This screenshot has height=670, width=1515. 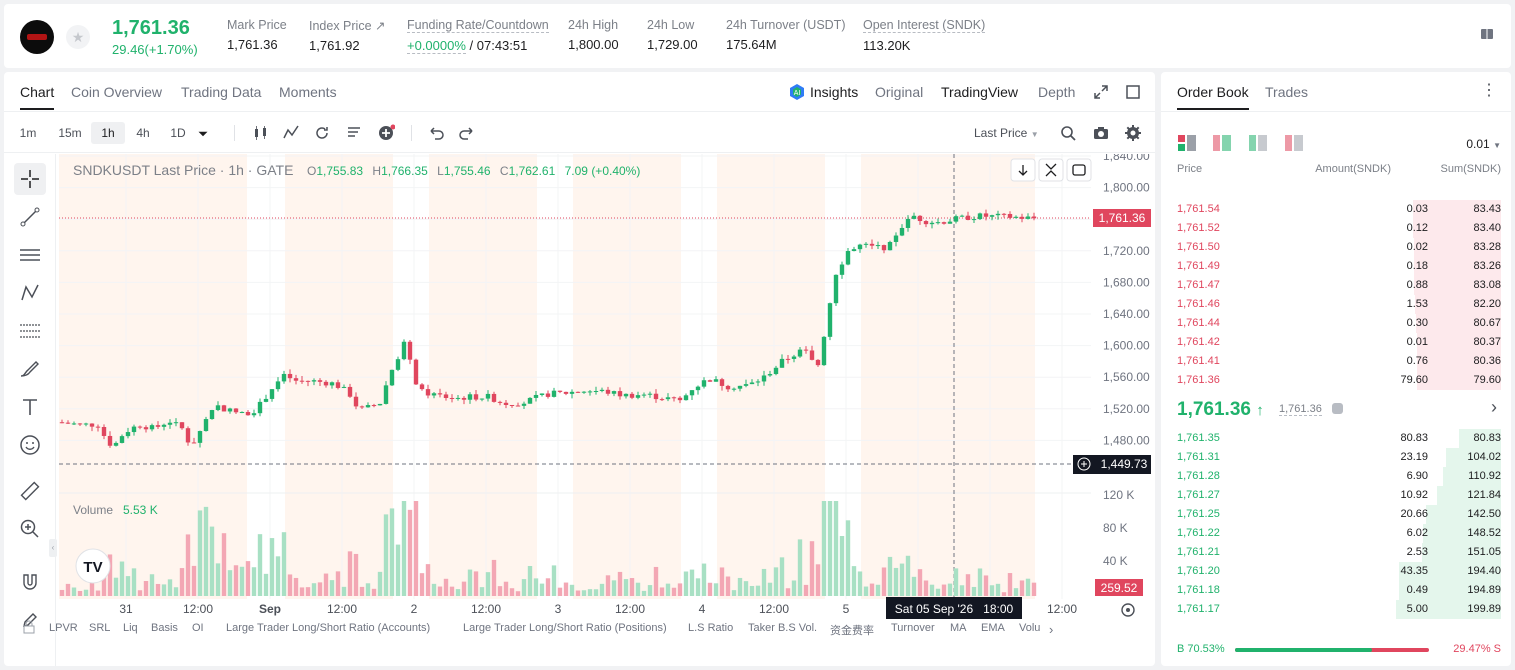 What do you see at coordinates (1336, 590) in the screenshot?
I see `bids-row: 1,761.18 0.49 194.89` at bounding box center [1336, 590].